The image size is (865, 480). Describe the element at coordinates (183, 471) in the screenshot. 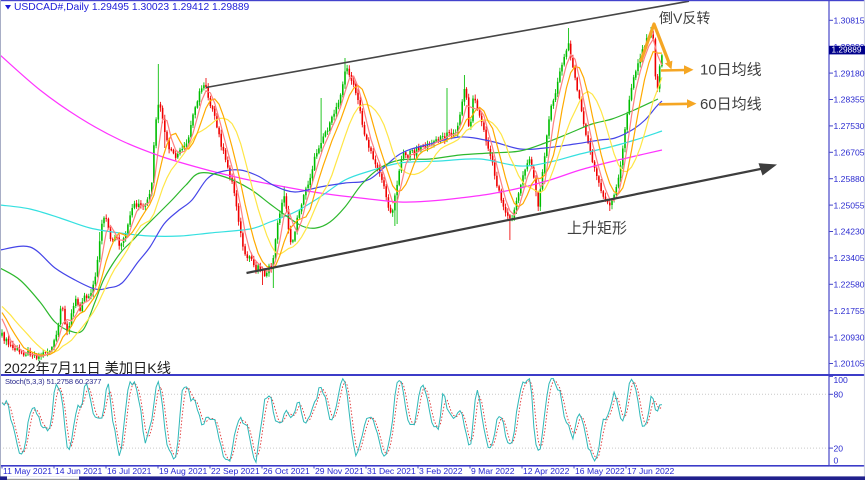

I see `svg-text: 19 Aug 2021` at that location.